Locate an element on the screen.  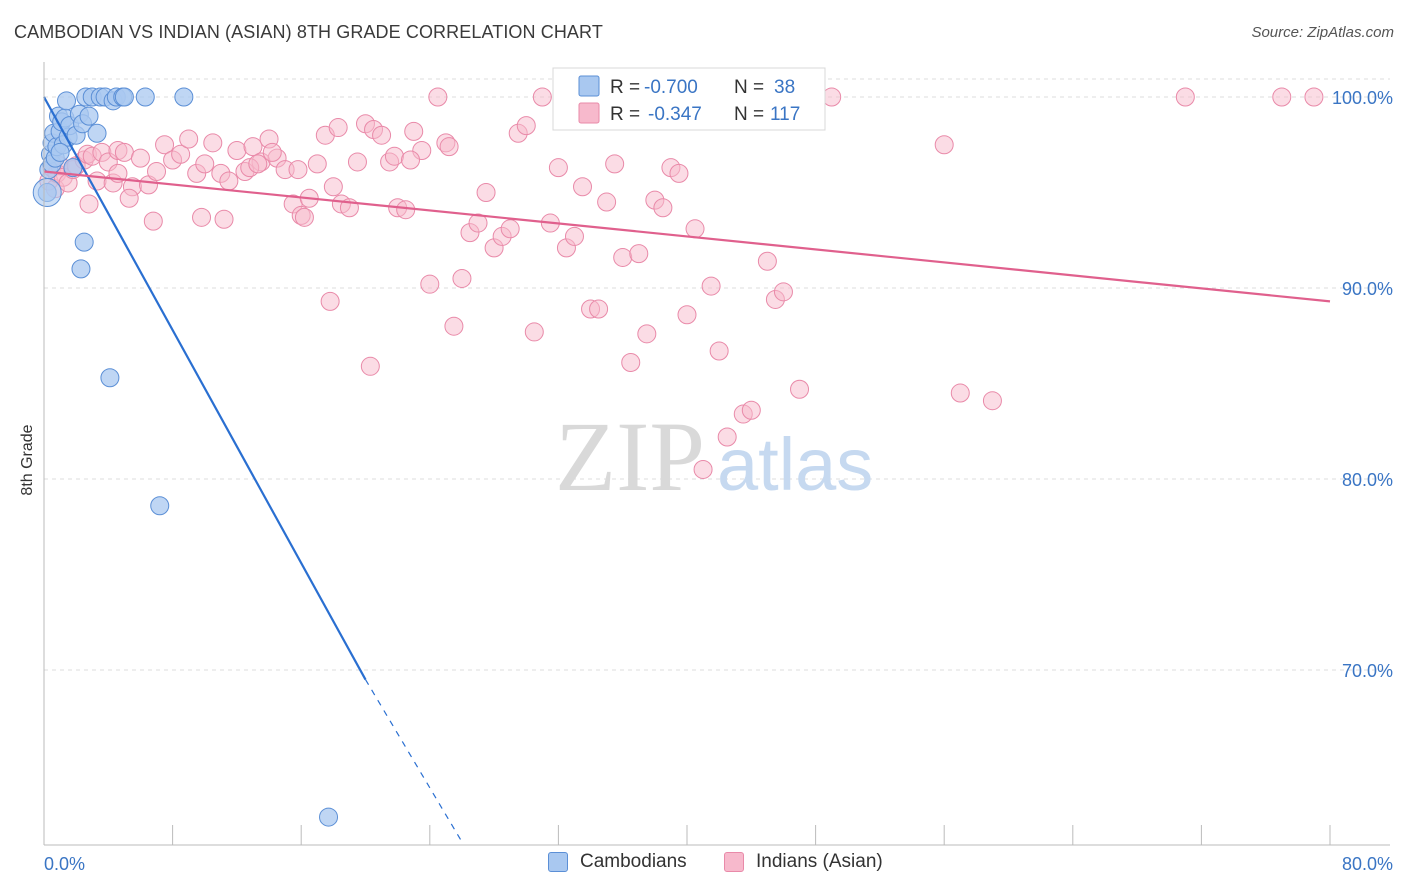
legend-r-value: -0.347 is located at coordinates (675, 114).